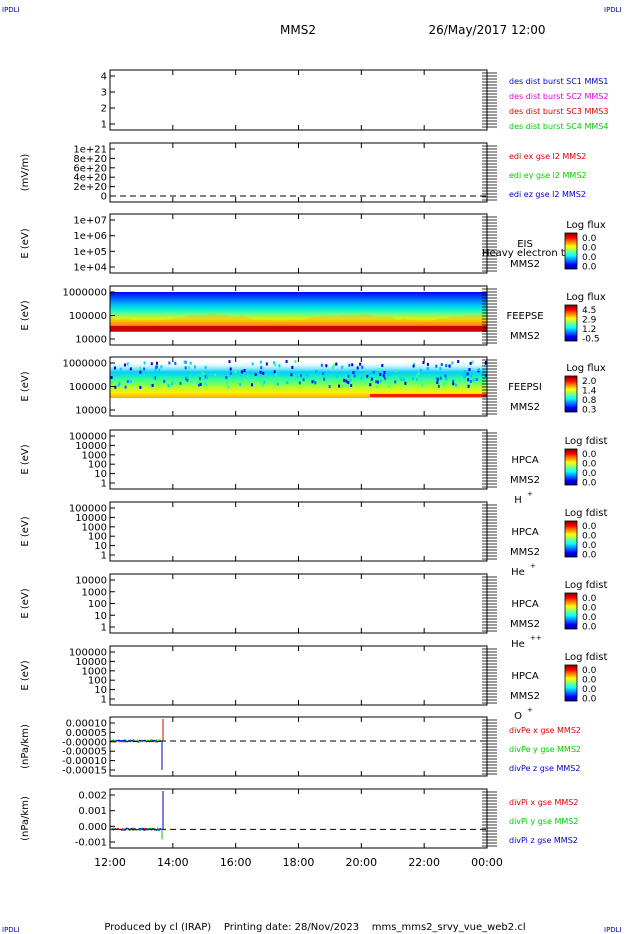 This screenshot has width=630, height=934. What do you see at coordinates (84, 742) in the screenshot?
I see `y-tick-label: -0.00000` at bounding box center [84, 742].